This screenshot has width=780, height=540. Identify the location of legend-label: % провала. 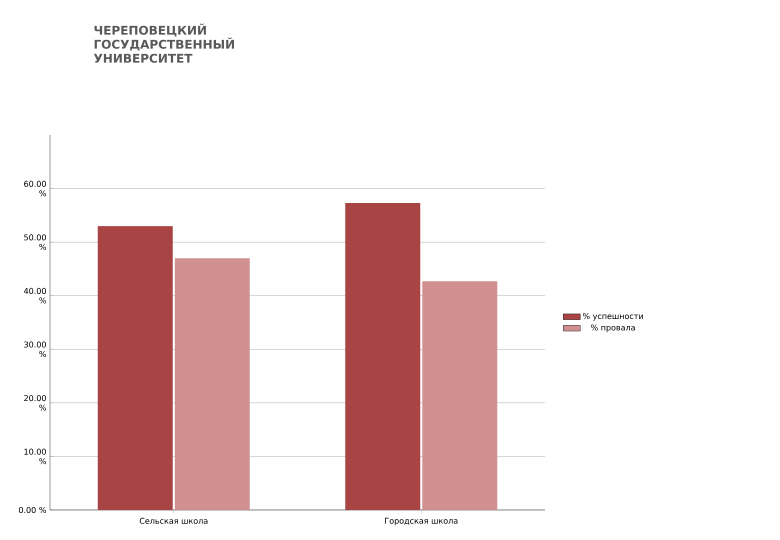
(613, 328).